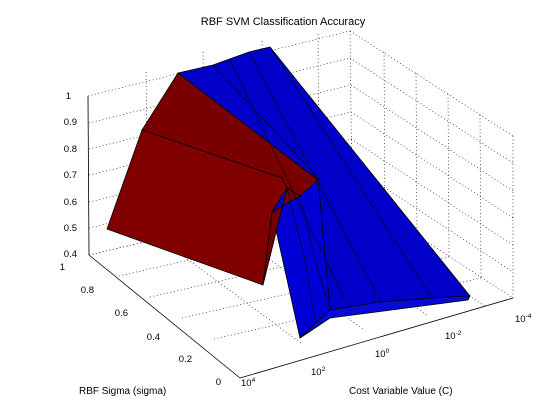 This screenshot has height=420, width=560. I want to click on z-tick-label: 0.8, so click(70, 149).